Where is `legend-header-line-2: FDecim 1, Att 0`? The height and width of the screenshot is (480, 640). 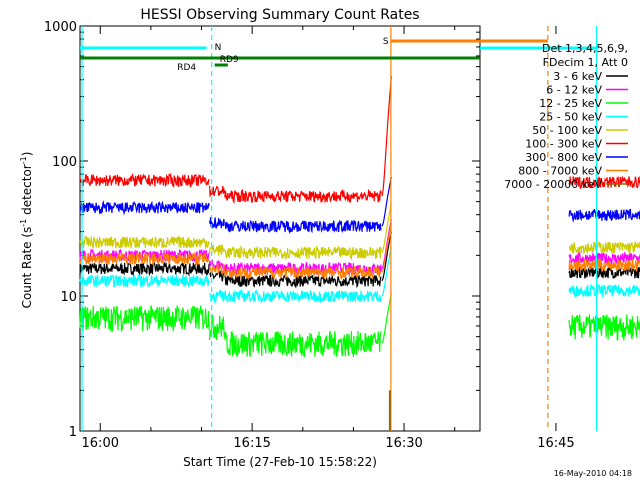 legend-header-line-2: FDecim 1, Att 0 is located at coordinates (585, 62).